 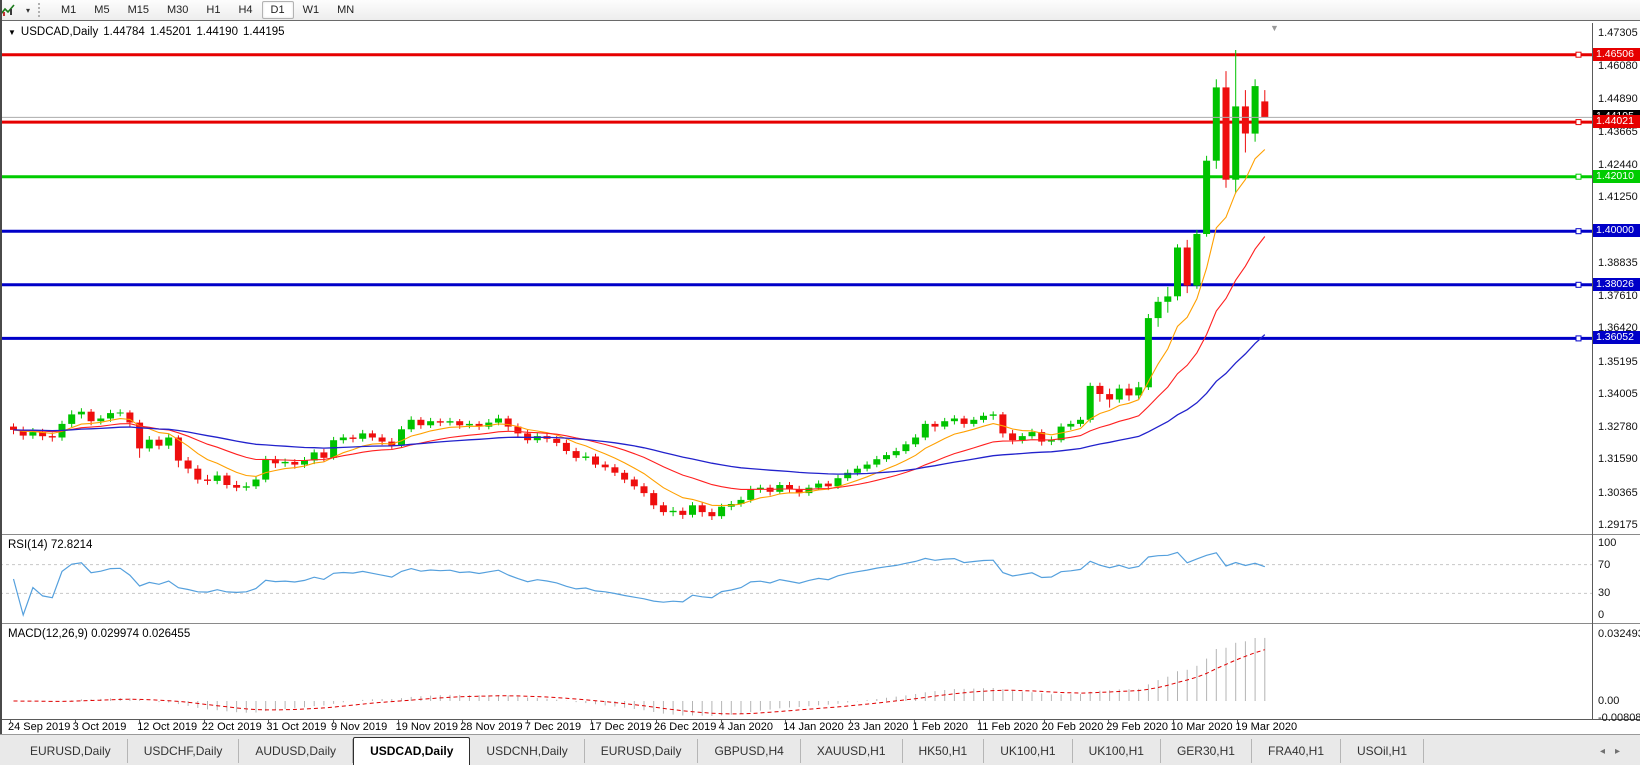 What do you see at coordinates (1072, 727) in the screenshot?
I see `date-axis-label: 20 Feb 2020` at bounding box center [1072, 727].